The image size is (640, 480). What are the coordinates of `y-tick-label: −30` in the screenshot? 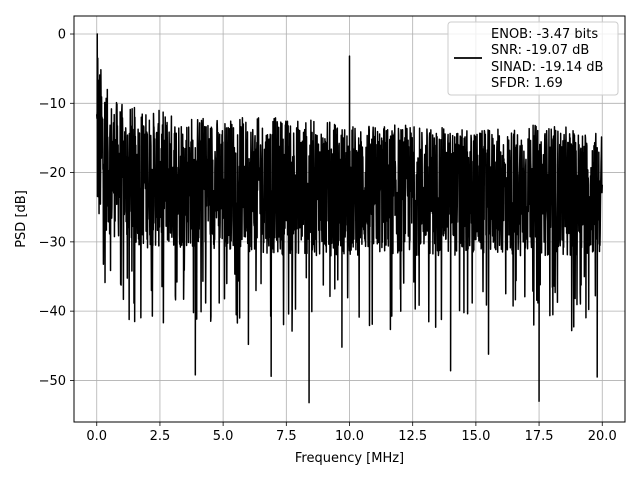 It's located at (52, 242).